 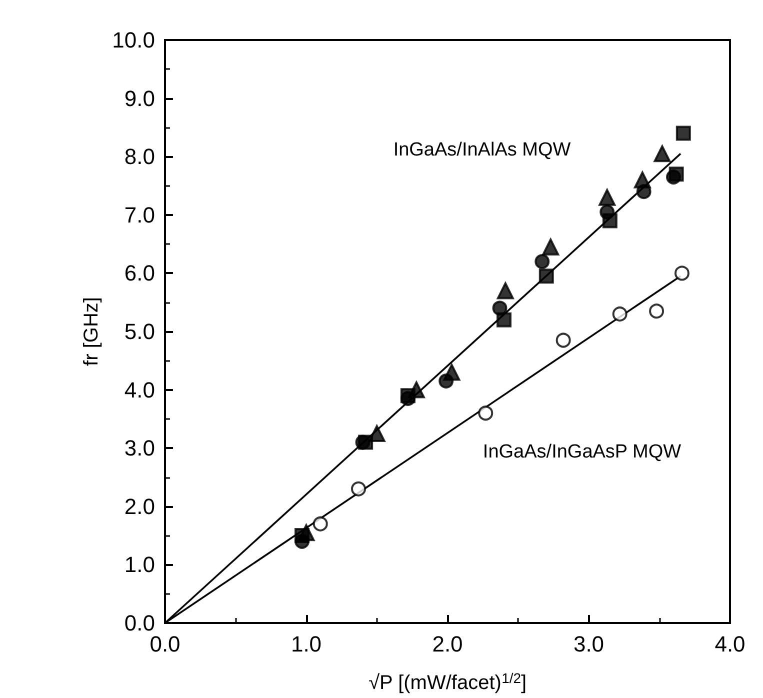 What do you see at coordinates (139, 157) in the screenshot?
I see `y-tick-label: 8.0` at bounding box center [139, 157].